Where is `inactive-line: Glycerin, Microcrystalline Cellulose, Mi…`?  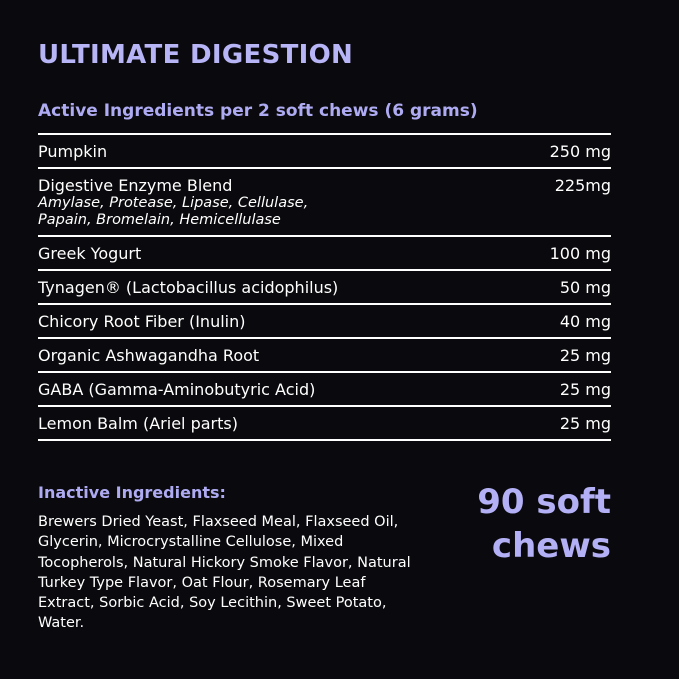 inactive-line: Glycerin, Microcrystalline Cellulose, Mi… is located at coordinates (191, 542).